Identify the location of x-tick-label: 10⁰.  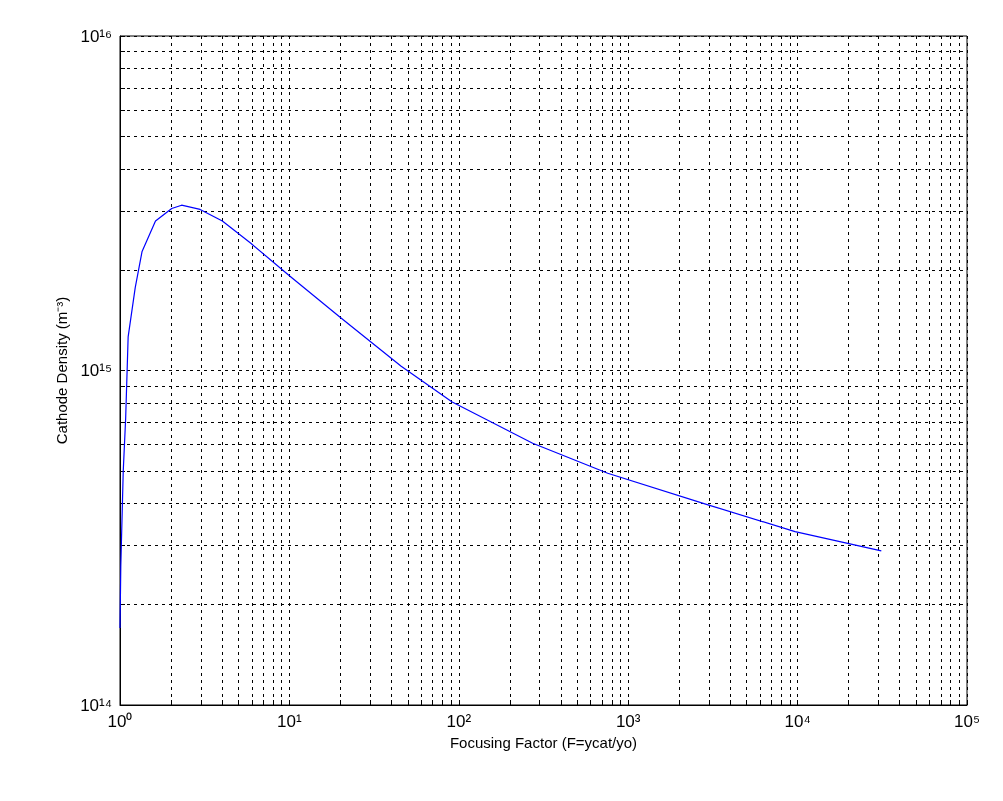
(120, 721).